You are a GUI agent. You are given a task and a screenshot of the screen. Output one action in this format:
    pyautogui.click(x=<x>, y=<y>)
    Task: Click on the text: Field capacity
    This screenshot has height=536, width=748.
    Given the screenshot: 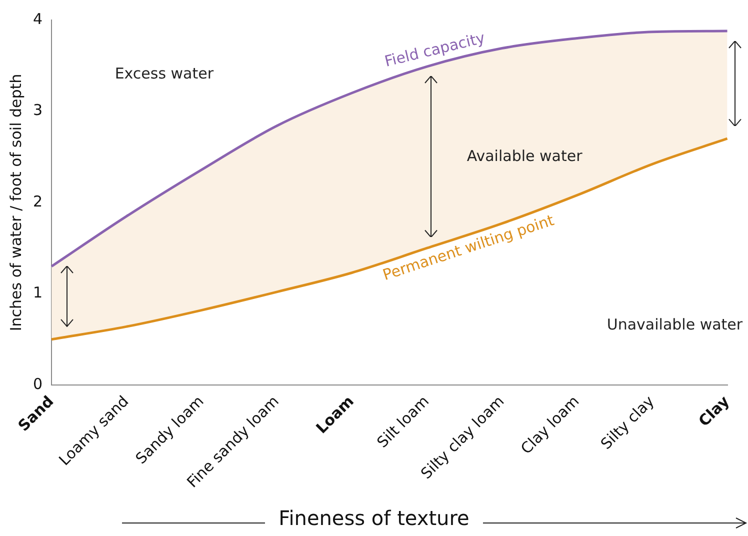 What is the action you would take?
    pyautogui.click(x=434, y=49)
    